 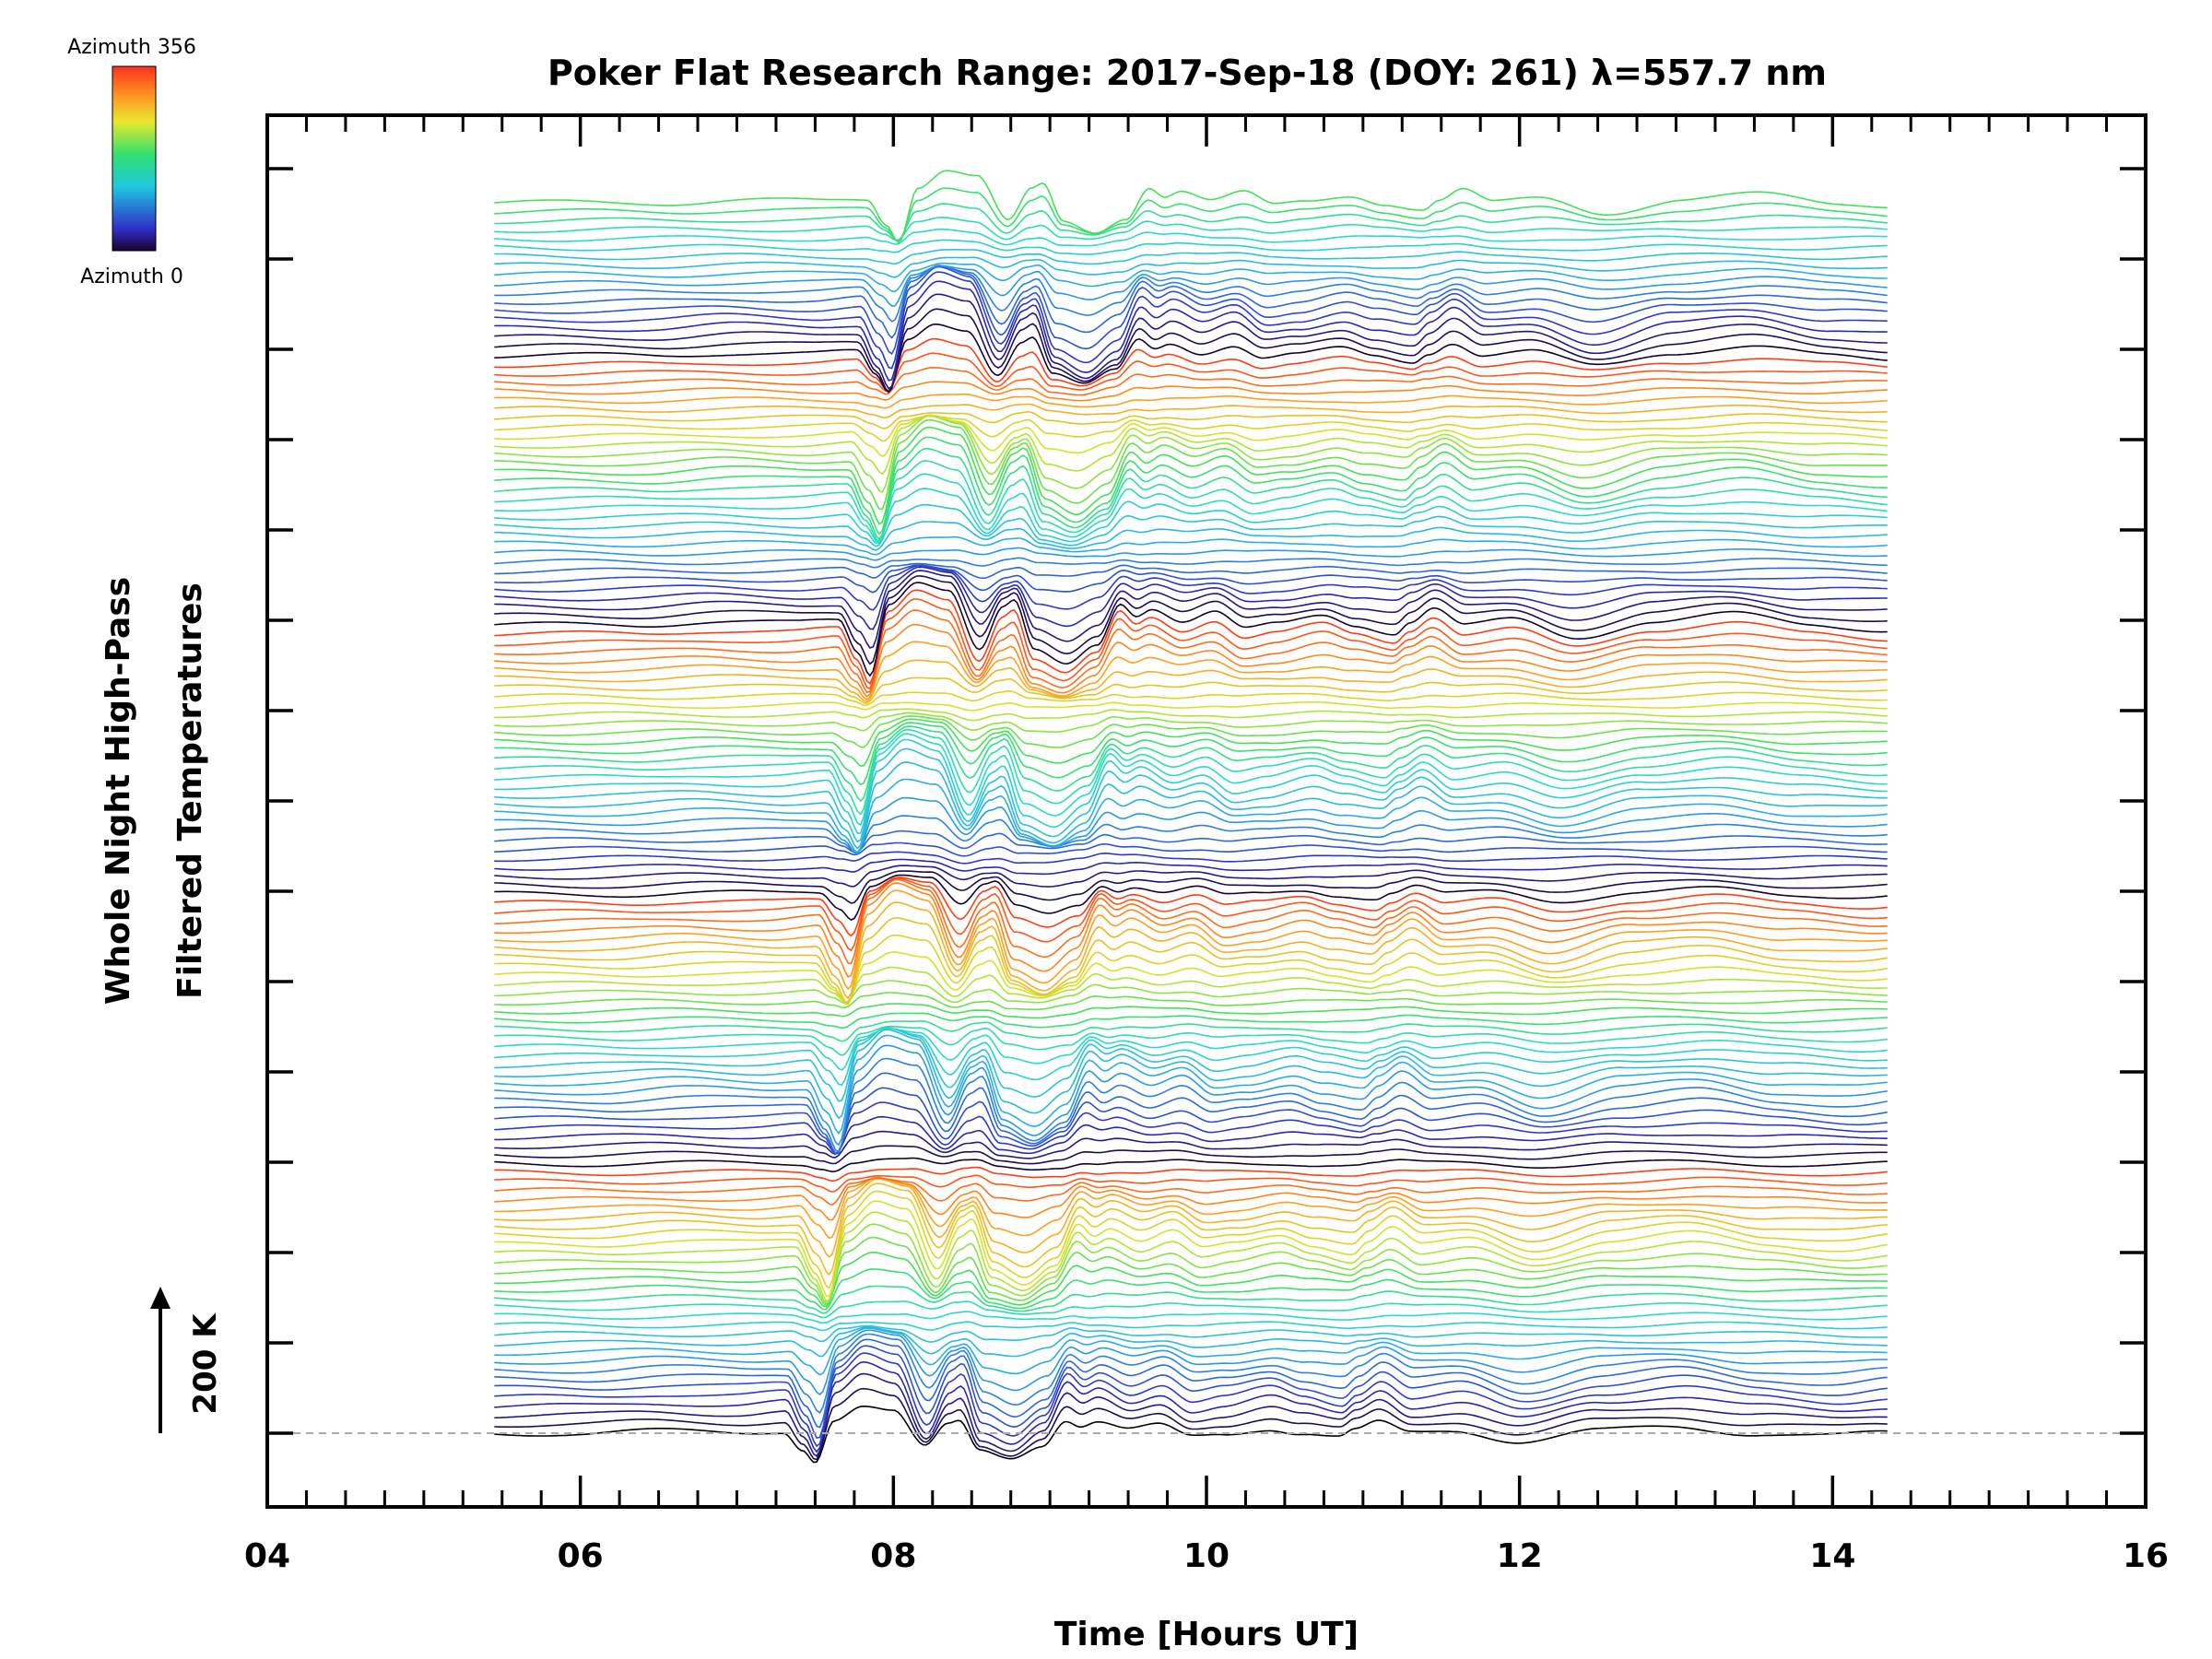 I want to click on x-tick-label: 14, so click(x=1832, y=1556).